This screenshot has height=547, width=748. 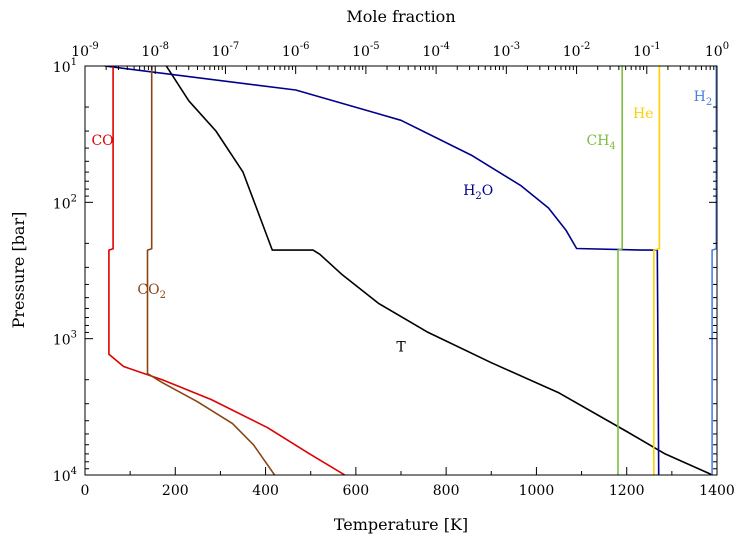 I want to click on y-tick-label: 10⁴, so click(x=65, y=475).